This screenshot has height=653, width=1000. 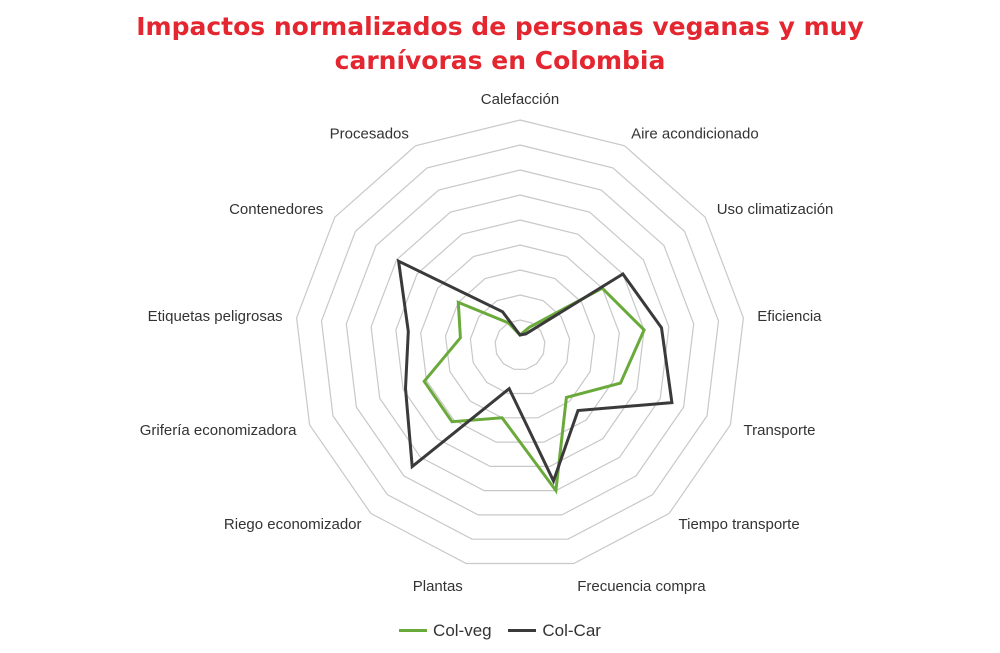 I want to click on legend-item-col-veg: Col-veg, so click(x=445, y=631).